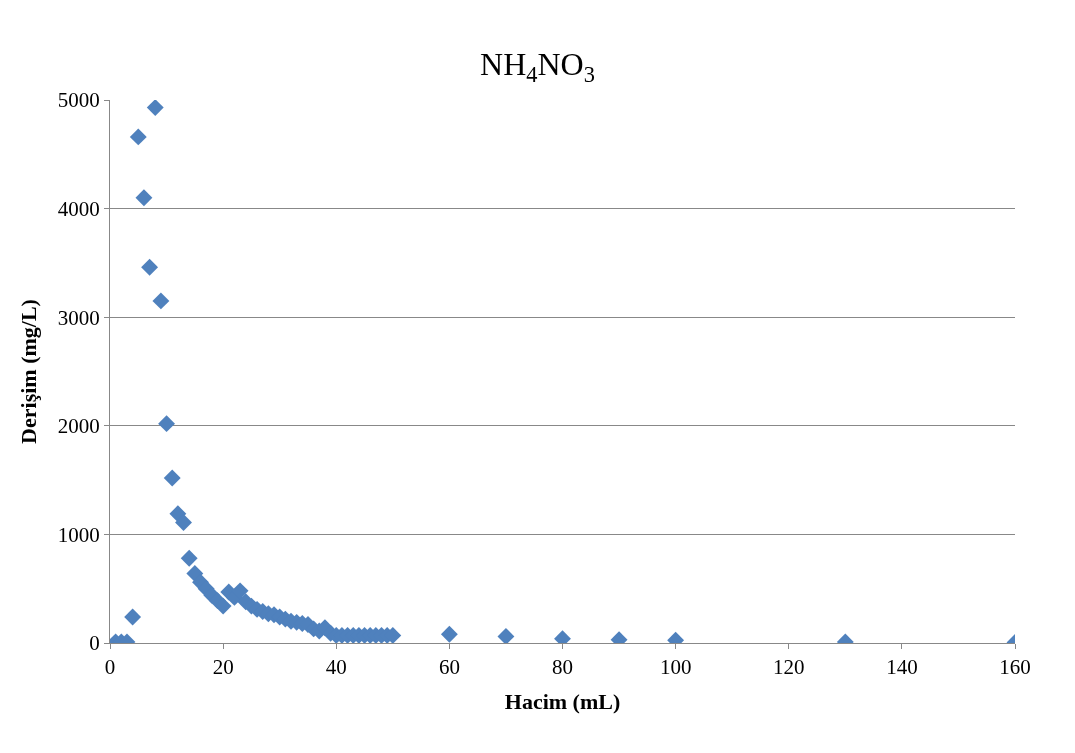 This screenshot has width=1075, height=753. I want to click on x-tick-label: 160, so click(1015, 667).